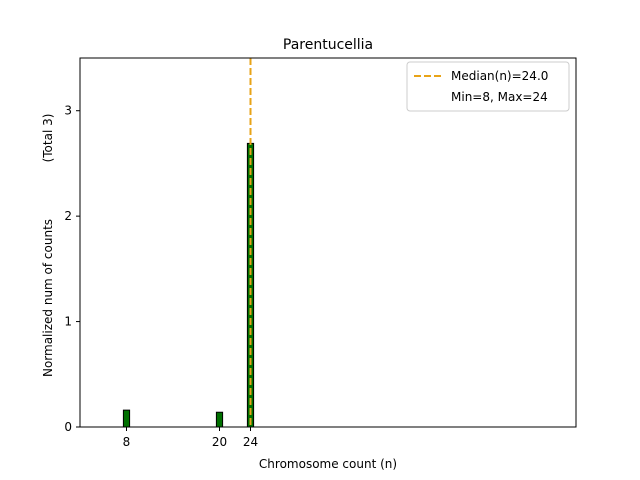  I want to click on y-tick-label: 1, so click(68, 322).